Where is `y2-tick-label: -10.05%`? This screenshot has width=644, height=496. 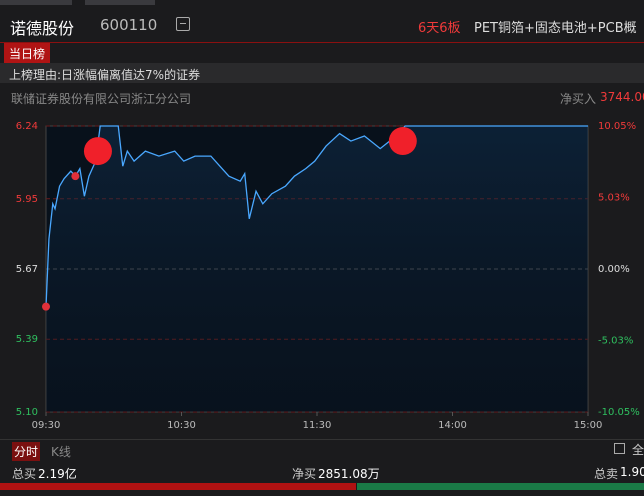 y2-tick-label: -10.05% is located at coordinates (619, 412).